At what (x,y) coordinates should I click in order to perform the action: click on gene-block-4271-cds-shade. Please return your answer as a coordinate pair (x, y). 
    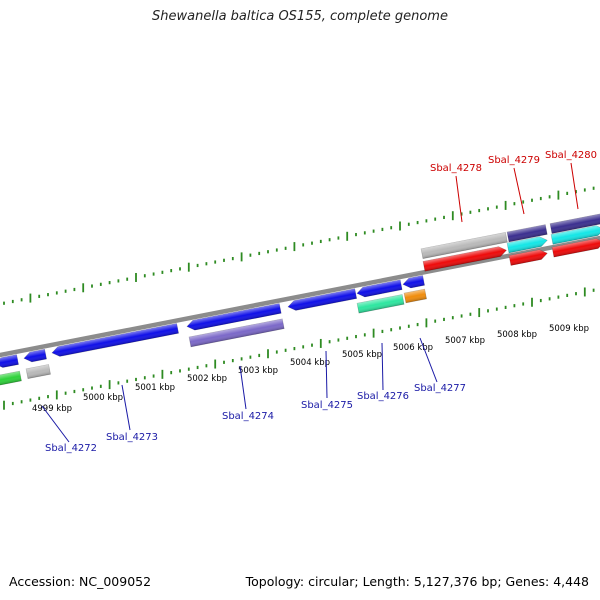
    Looking at the image, I should click on (9, 361).